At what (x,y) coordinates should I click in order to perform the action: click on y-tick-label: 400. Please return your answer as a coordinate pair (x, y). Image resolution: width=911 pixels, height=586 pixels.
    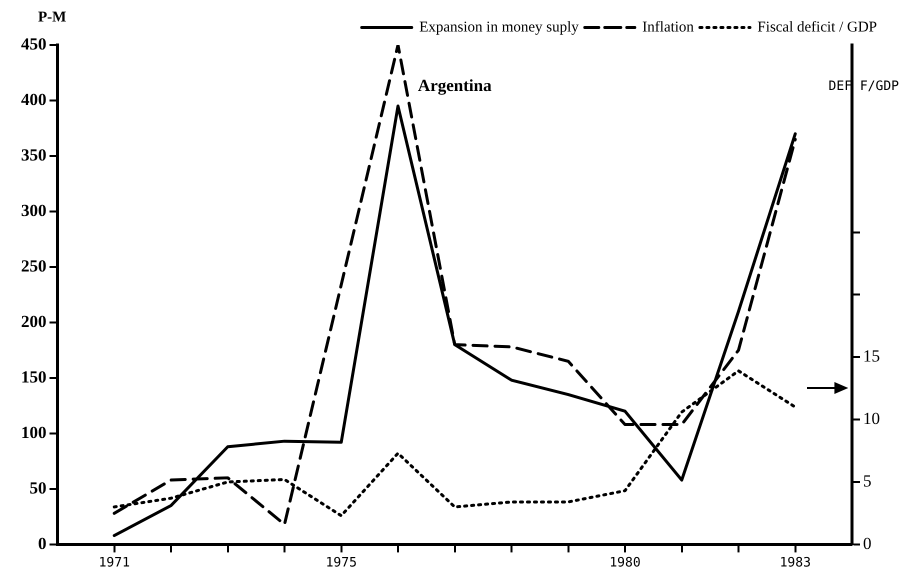
    Looking at the image, I should click on (33, 99).